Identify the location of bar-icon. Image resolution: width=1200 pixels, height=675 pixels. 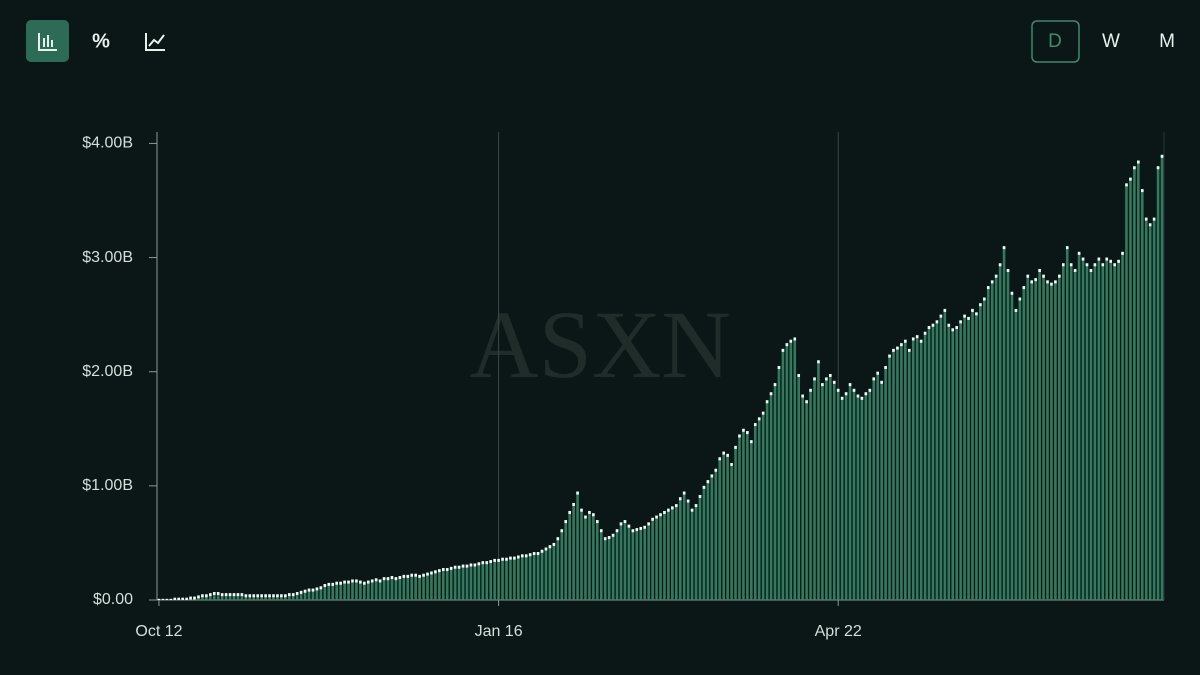
(47, 42).